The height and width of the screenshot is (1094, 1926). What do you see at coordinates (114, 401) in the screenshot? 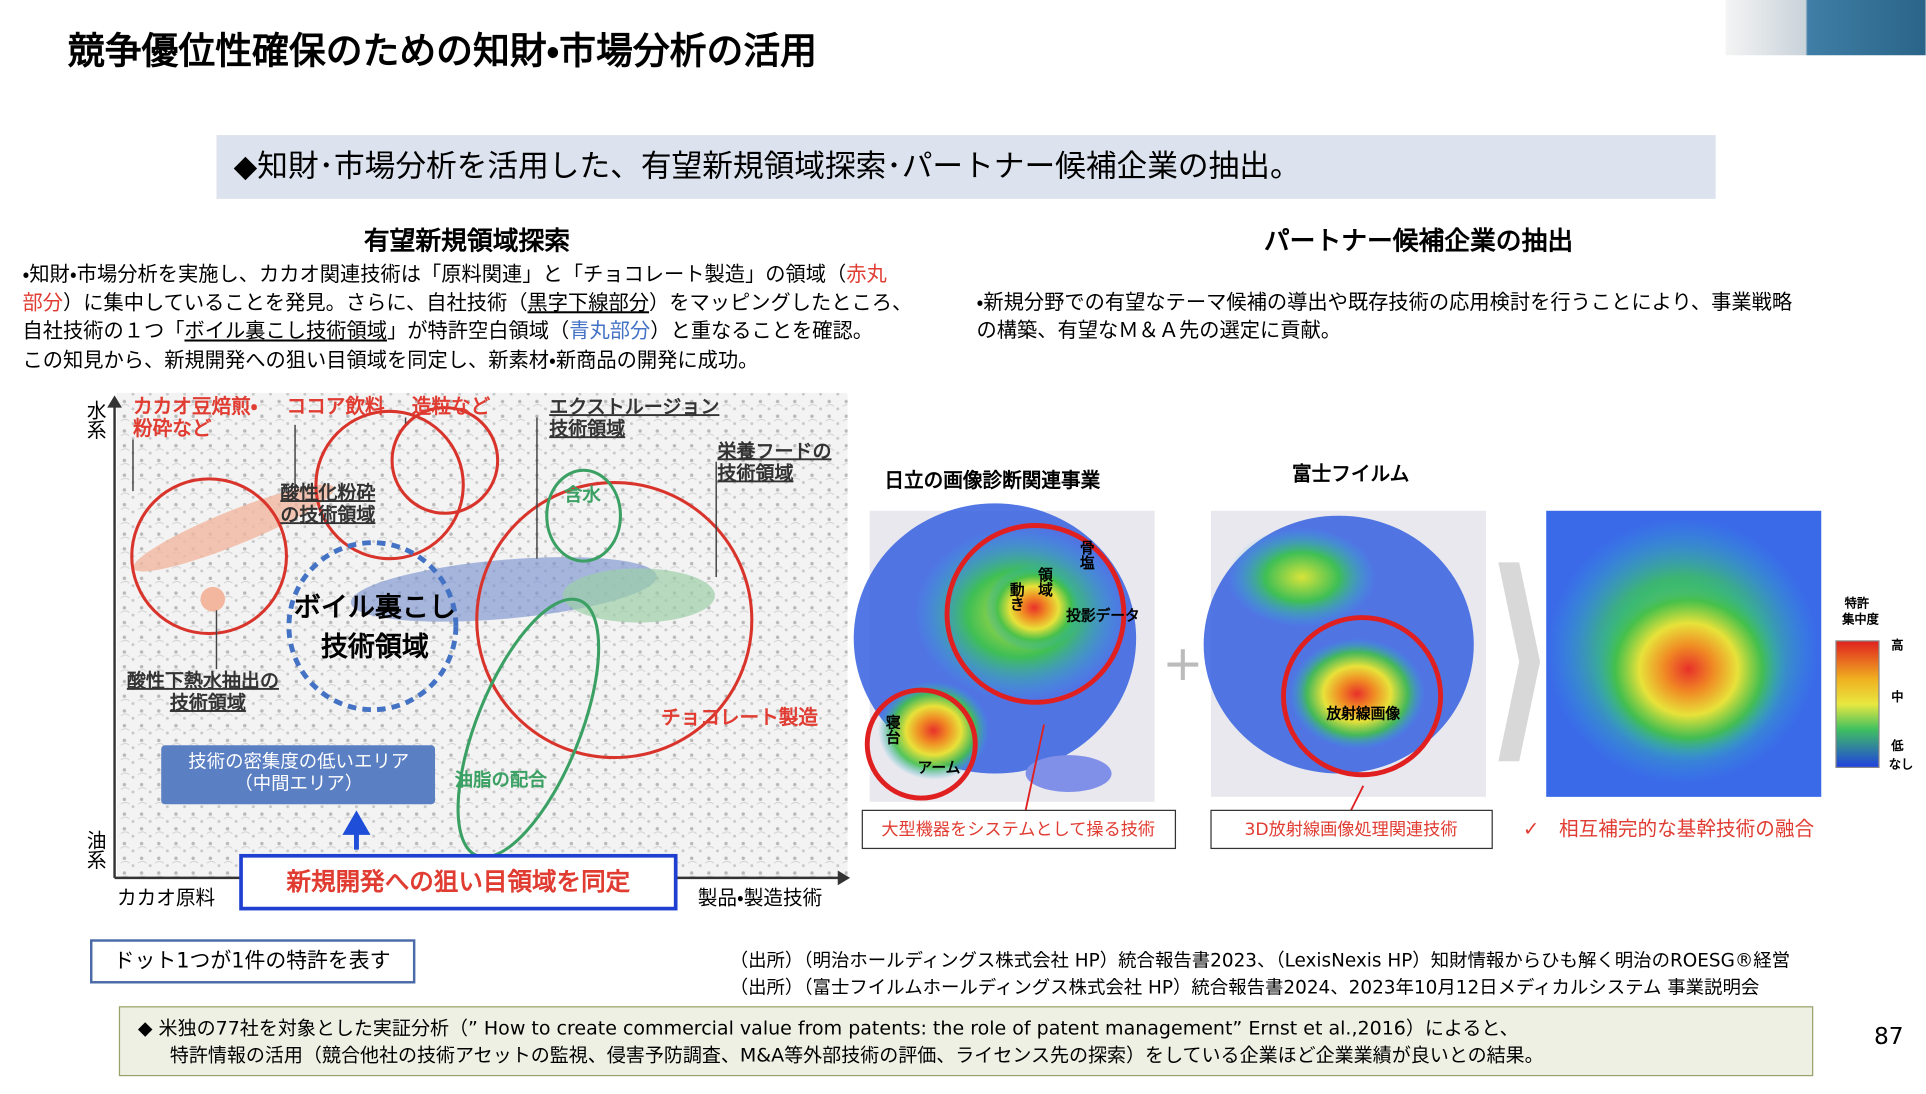
I see `y-arrow` at bounding box center [114, 401].